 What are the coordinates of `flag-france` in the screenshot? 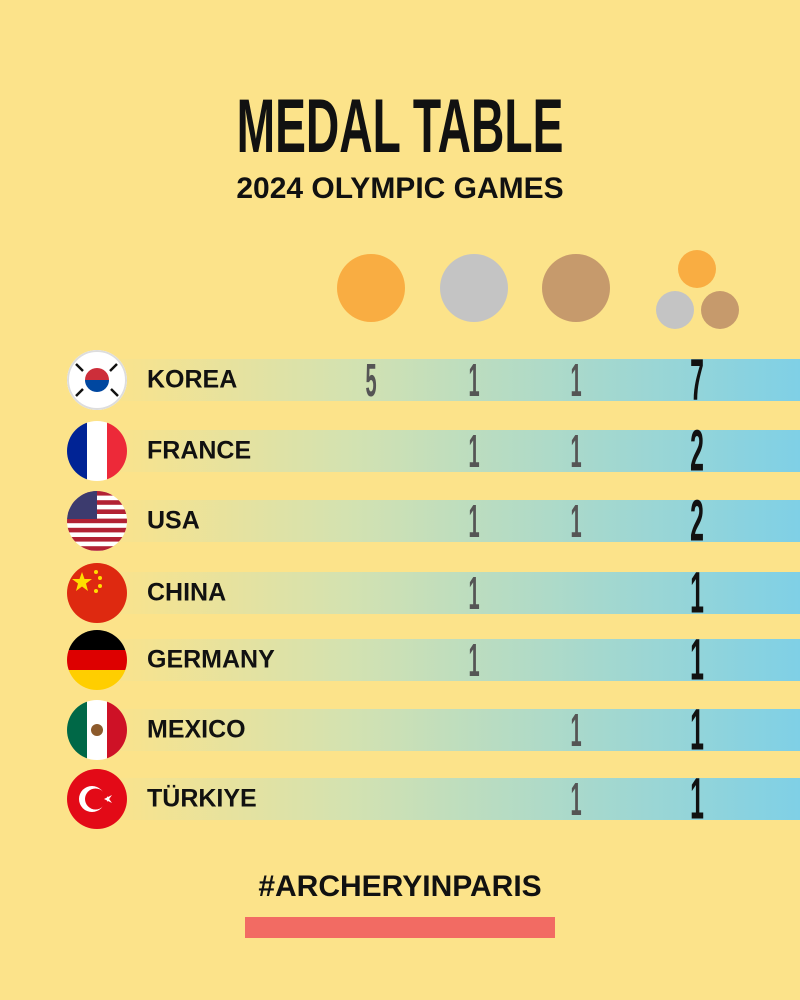 It's located at (97, 451).